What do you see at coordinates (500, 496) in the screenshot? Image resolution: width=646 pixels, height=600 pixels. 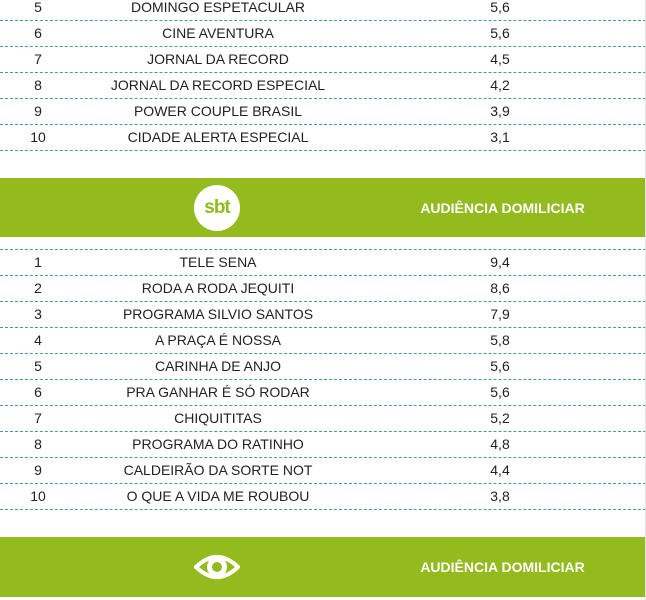 I see `rating: 3,8` at bounding box center [500, 496].